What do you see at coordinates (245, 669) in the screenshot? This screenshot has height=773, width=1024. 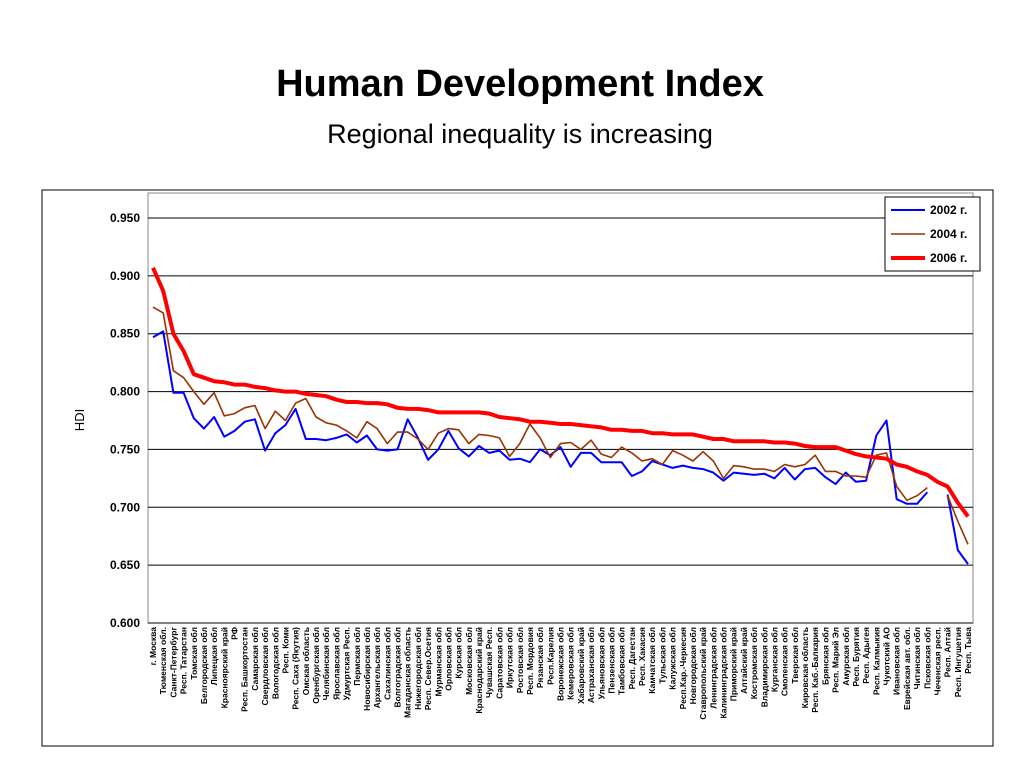 I see `x-tick-label: Респ. Башкортостан` at bounding box center [245, 669].